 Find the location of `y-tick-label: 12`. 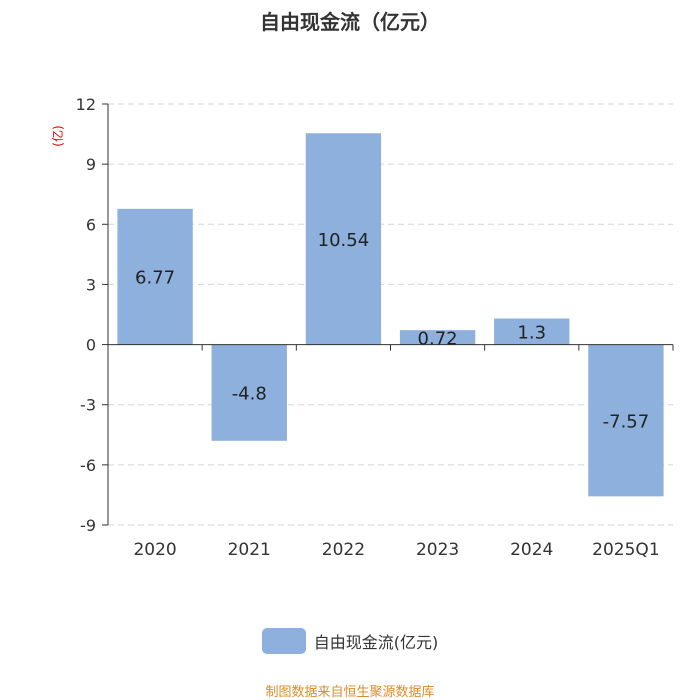

y-tick-label: 12 is located at coordinates (86, 104).